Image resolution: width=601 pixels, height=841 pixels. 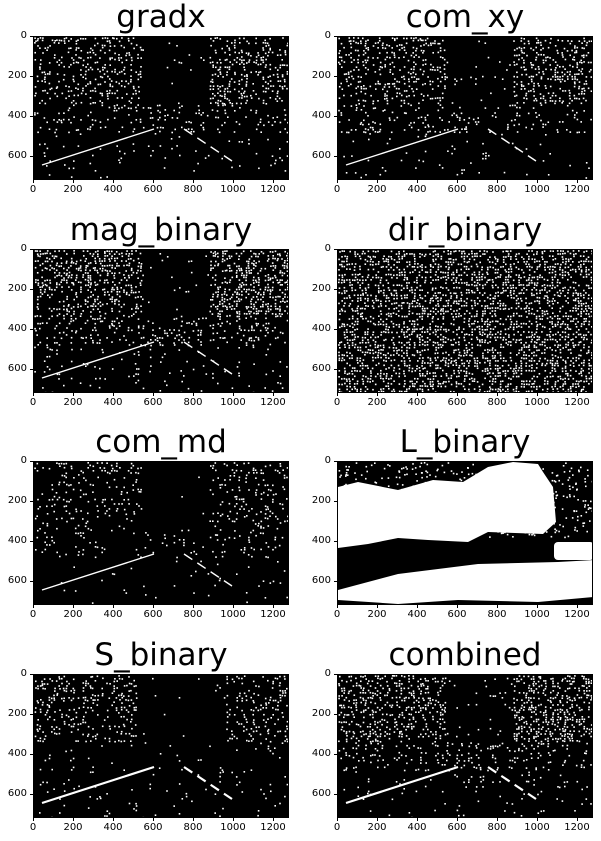 What do you see at coordinates (161, 442) in the screenshot?
I see `subplot-title: com_md` at bounding box center [161, 442].